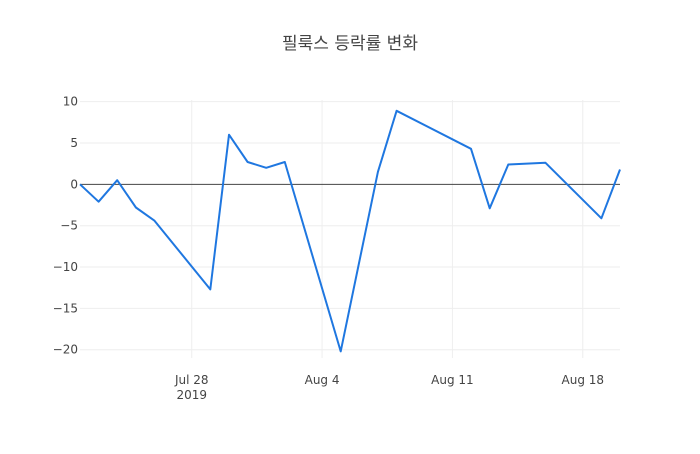 This screenshot has width=700, height=454. What do you see at coordinates (65, 308) in the screenshot?
I see `y-tick-label: −15` at bounding box center [65, 308].